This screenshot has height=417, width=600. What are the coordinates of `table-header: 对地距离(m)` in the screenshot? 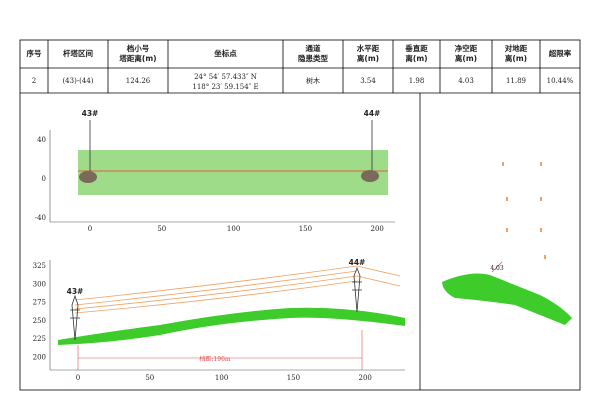 It's located at (516, 53).